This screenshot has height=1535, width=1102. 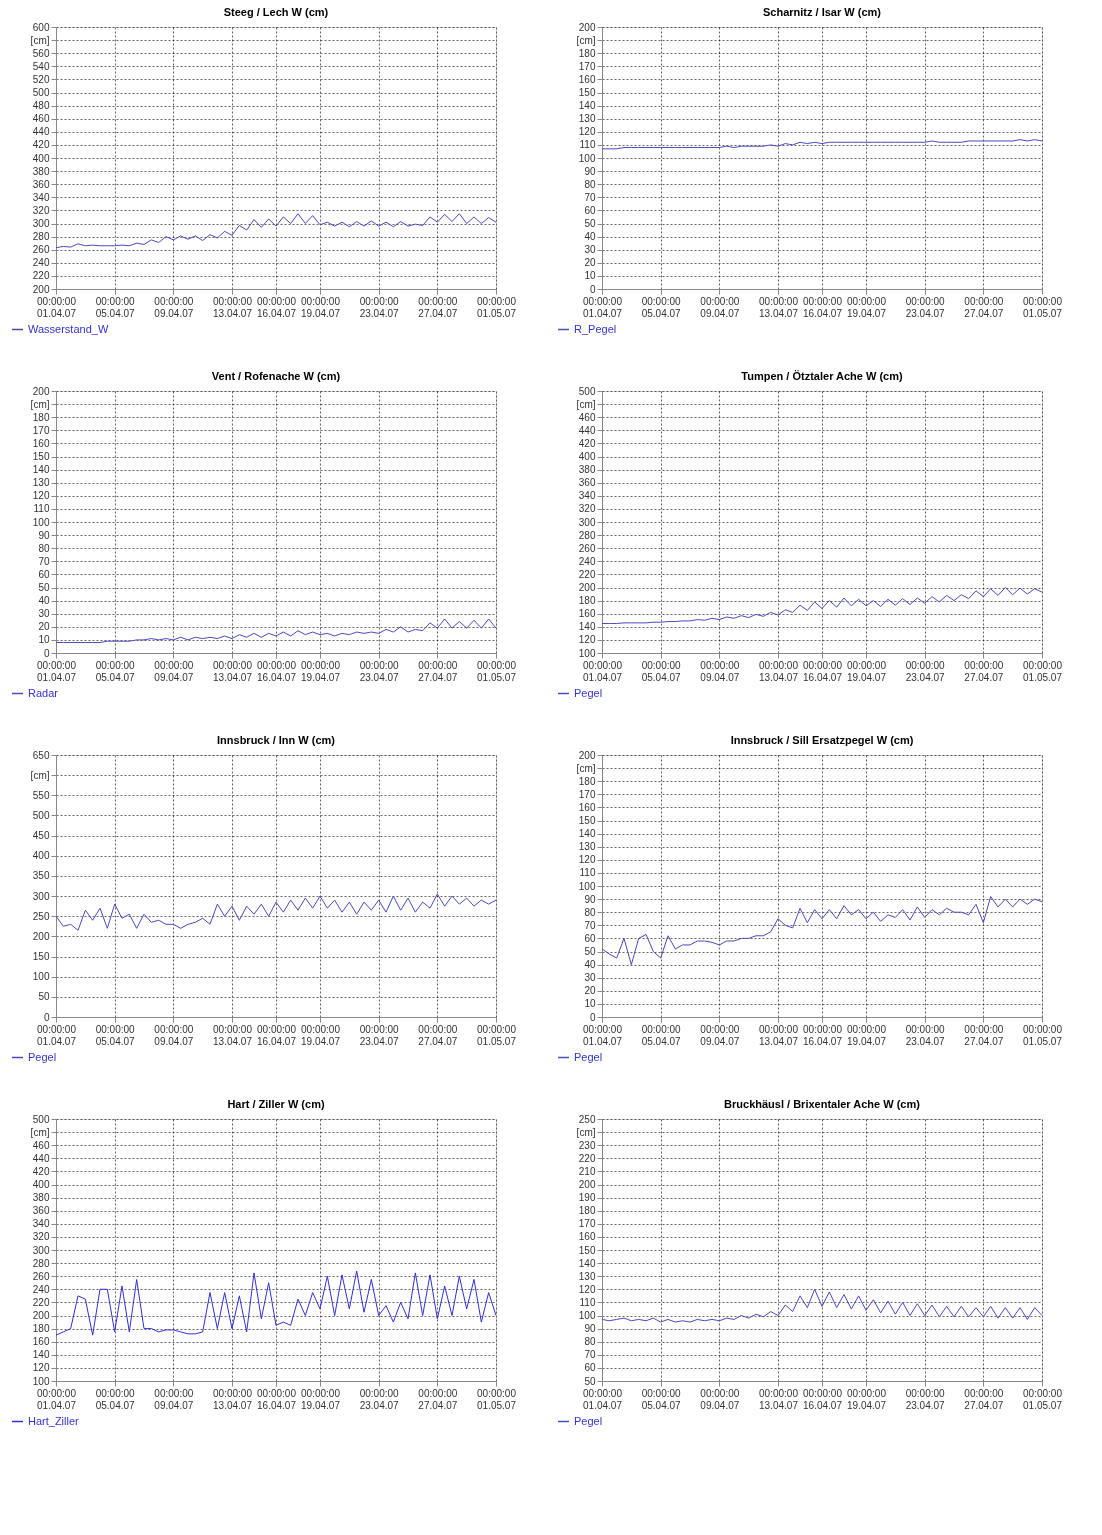 I want to click on y-tick-label: 30, so click(x=590, y=250).